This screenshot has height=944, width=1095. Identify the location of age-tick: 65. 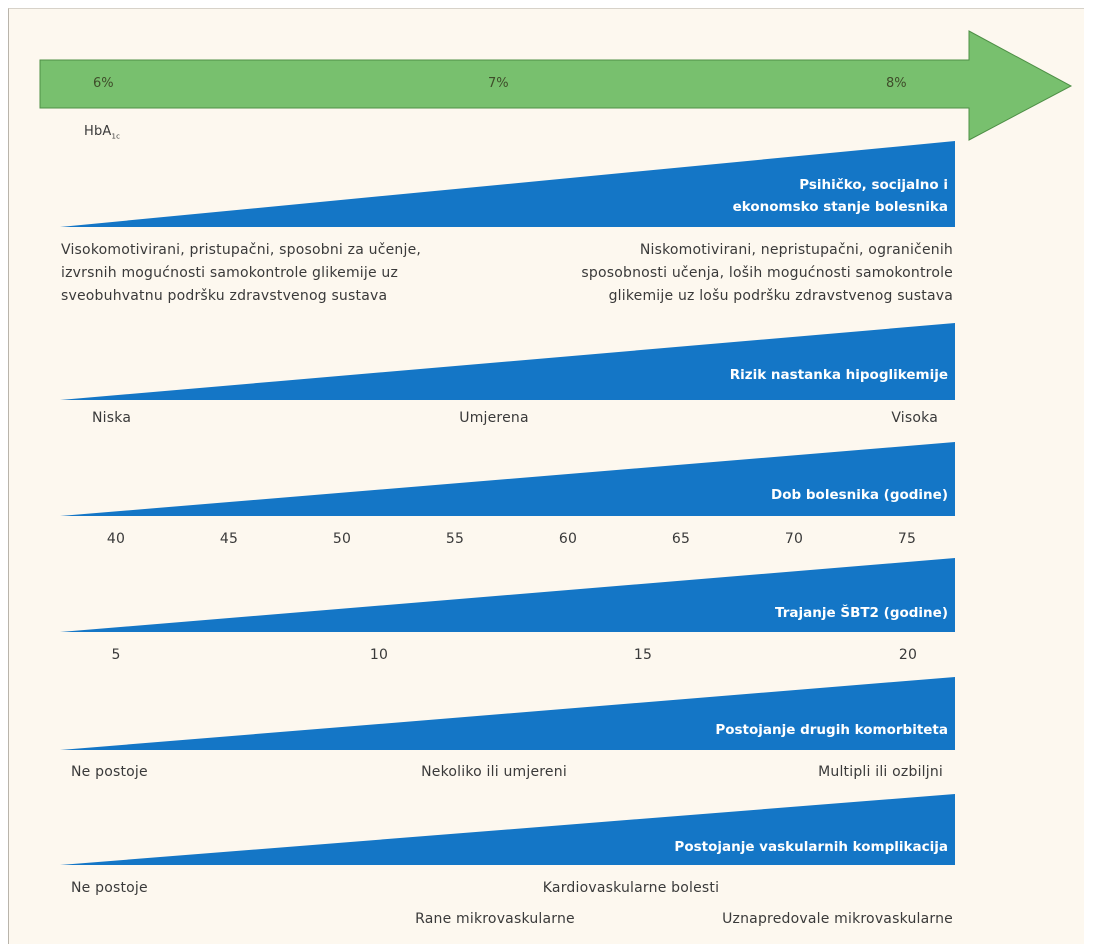
(681, 539).